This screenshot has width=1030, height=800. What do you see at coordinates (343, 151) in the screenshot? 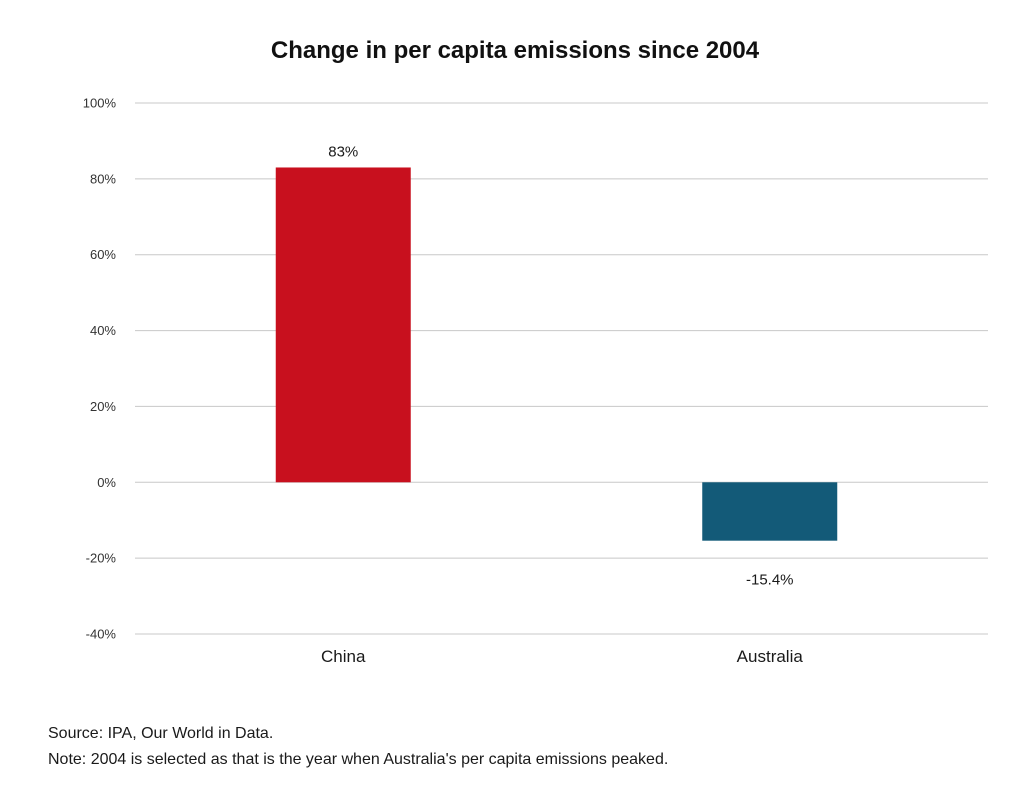
I see `data-label-china: 83%` at bounding box center [343, 151].